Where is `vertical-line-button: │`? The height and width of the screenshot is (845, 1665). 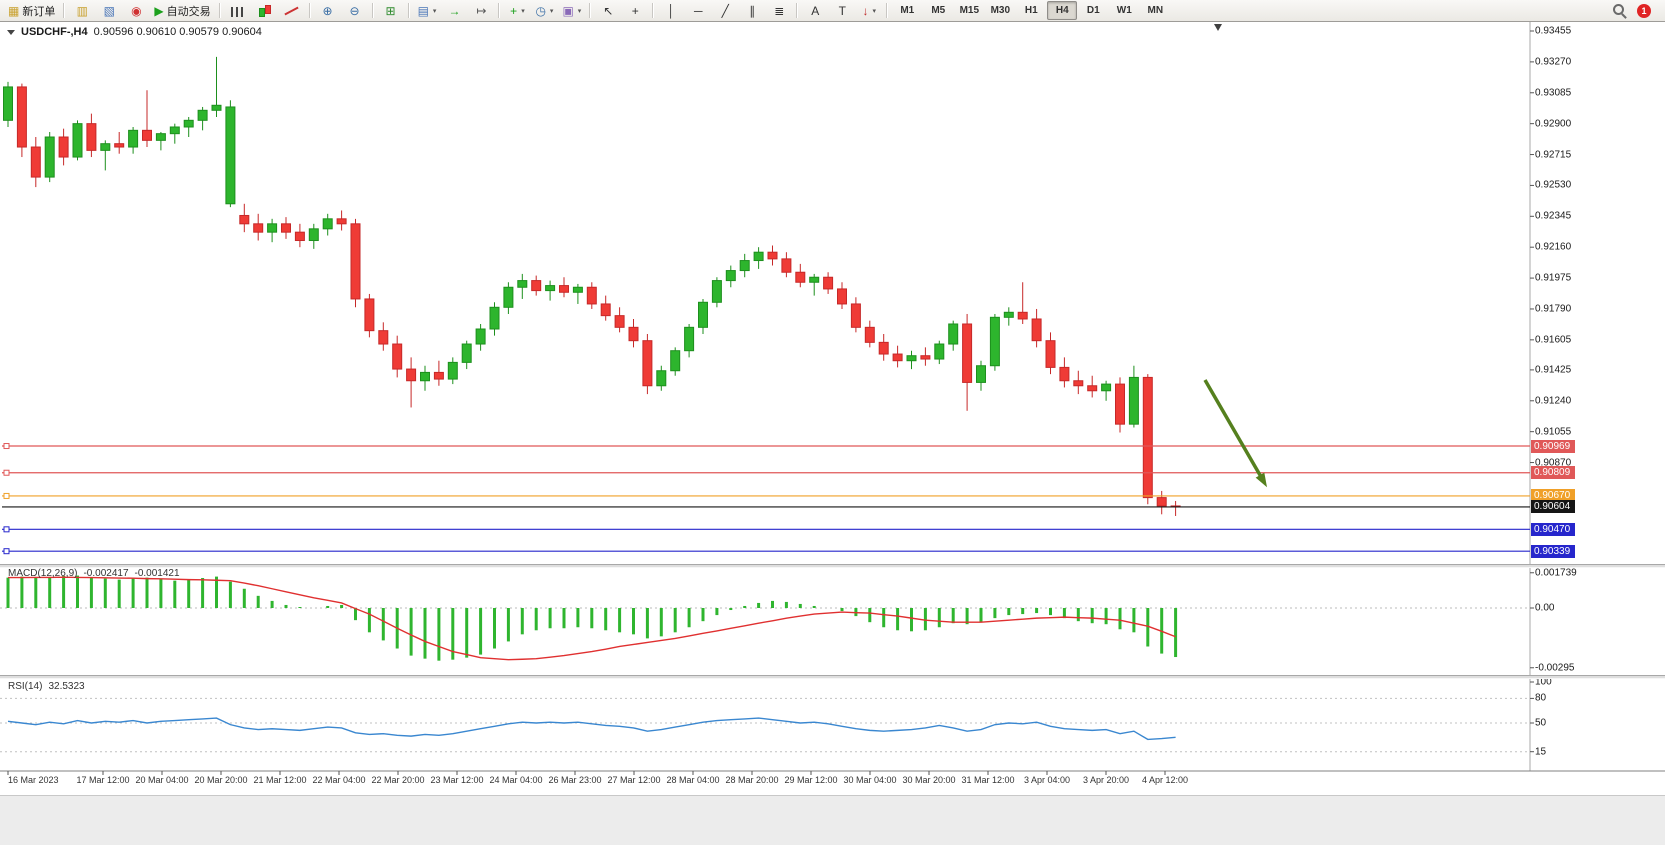 vertical-line-button: │ is located at coordinates (671, 11).